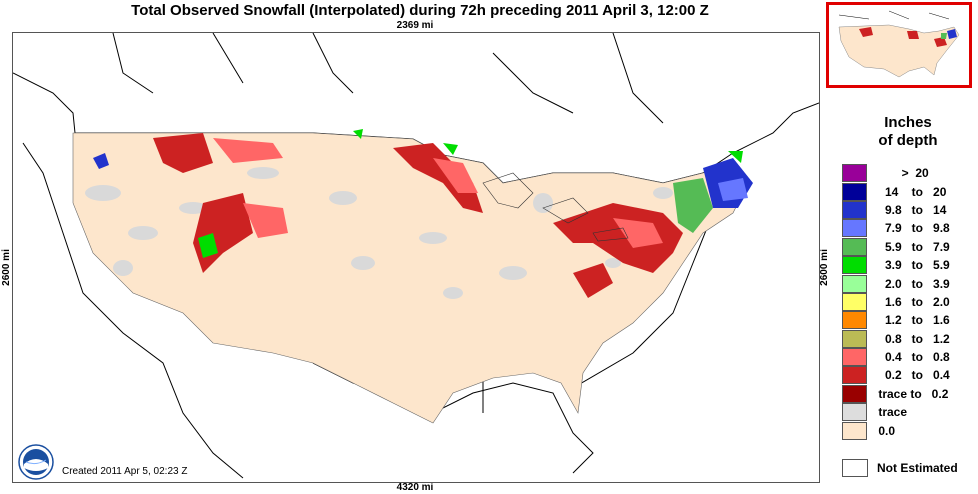 The height and width of the screenshot is (494, 978). Describe the element at coordinates (891, 412) in the screenshot. I see `legend-label: trace` at that location.